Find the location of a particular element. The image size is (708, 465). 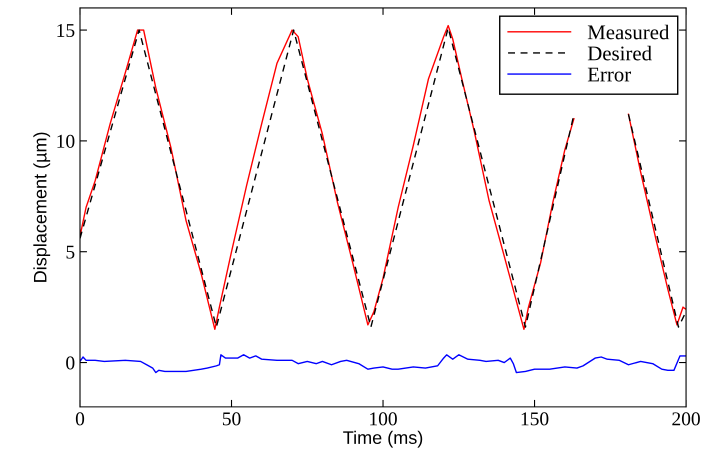

x-tick-label: 100 is located at coordinates (383, 419).